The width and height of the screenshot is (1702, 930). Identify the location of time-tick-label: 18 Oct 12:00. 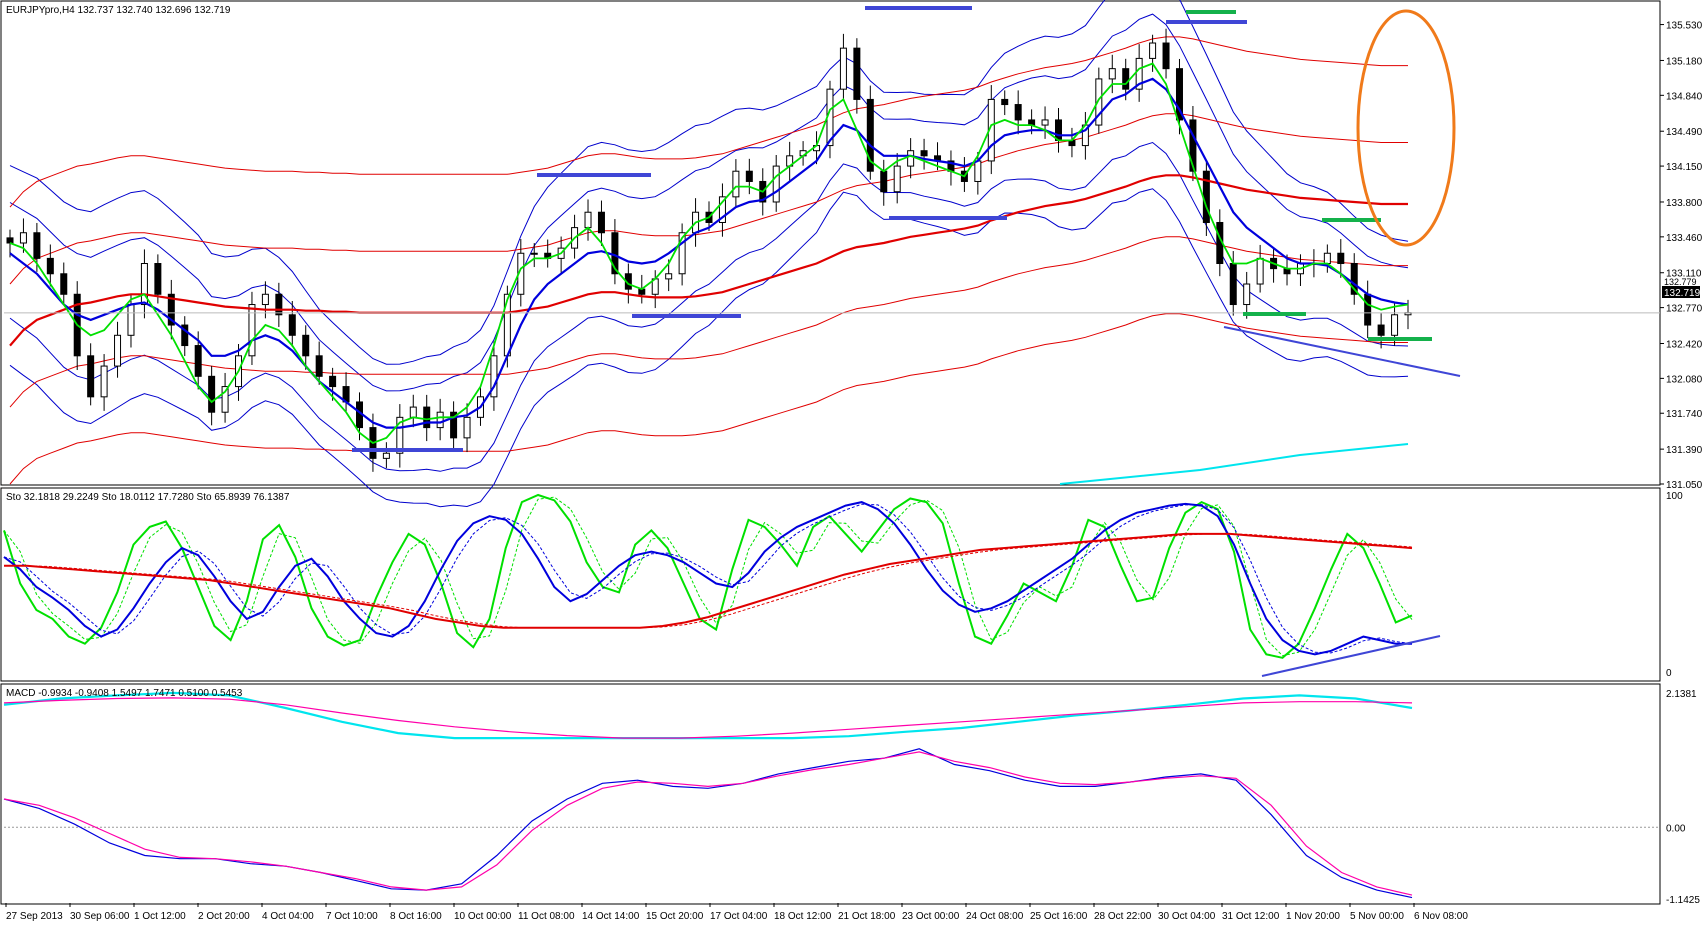
(803, 916).